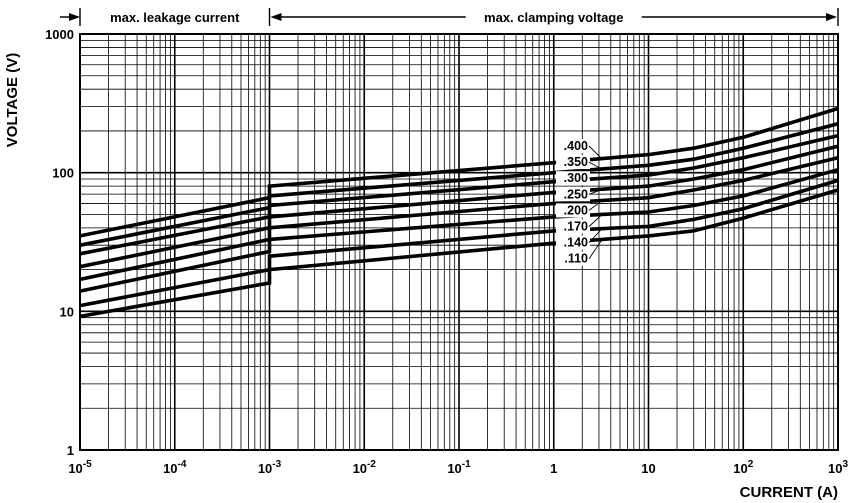 Image resolution: width=853 pixels, height=503 pixels. I want to click on x-tick-label: 1, so click(553, 468).